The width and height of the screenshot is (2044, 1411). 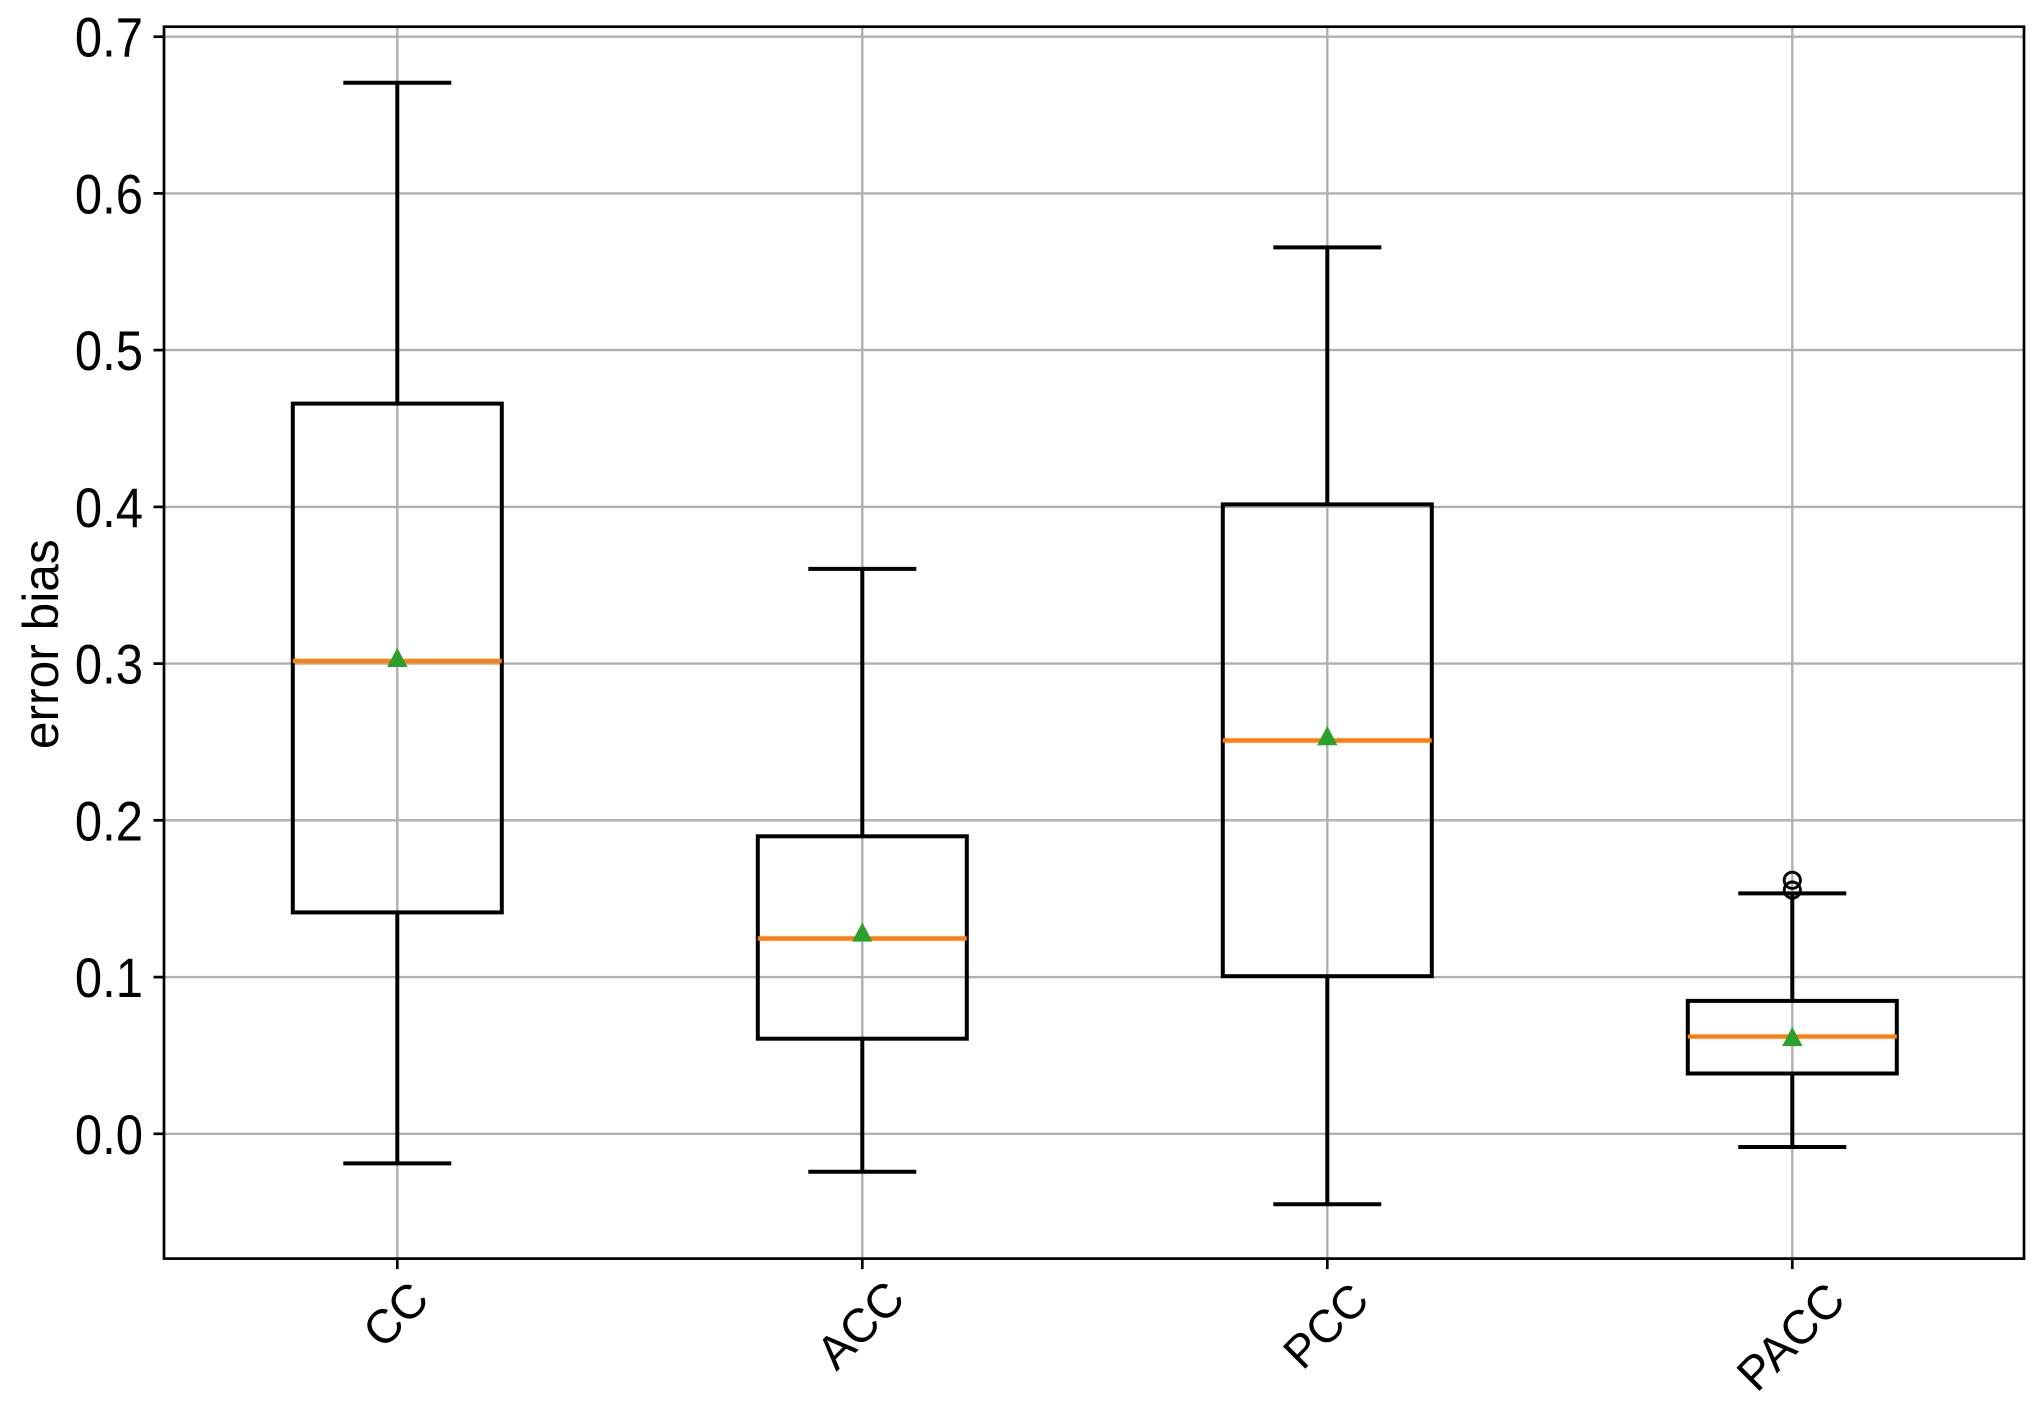 I want to click on svg-text: 0.5, so click(x=109, y=351).